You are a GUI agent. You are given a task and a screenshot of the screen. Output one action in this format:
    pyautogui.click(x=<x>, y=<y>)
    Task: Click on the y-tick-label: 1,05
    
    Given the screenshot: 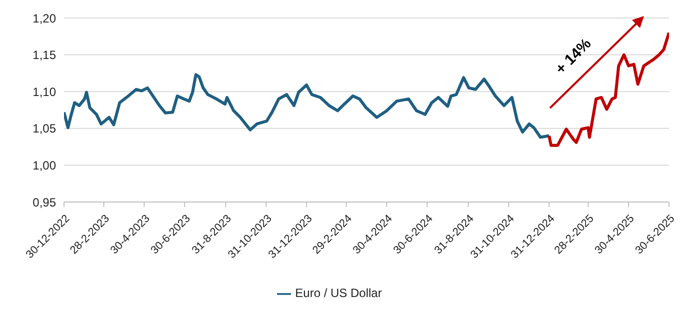 What is the action you would take?
    pyautogui.click(x=44, y=129)
    